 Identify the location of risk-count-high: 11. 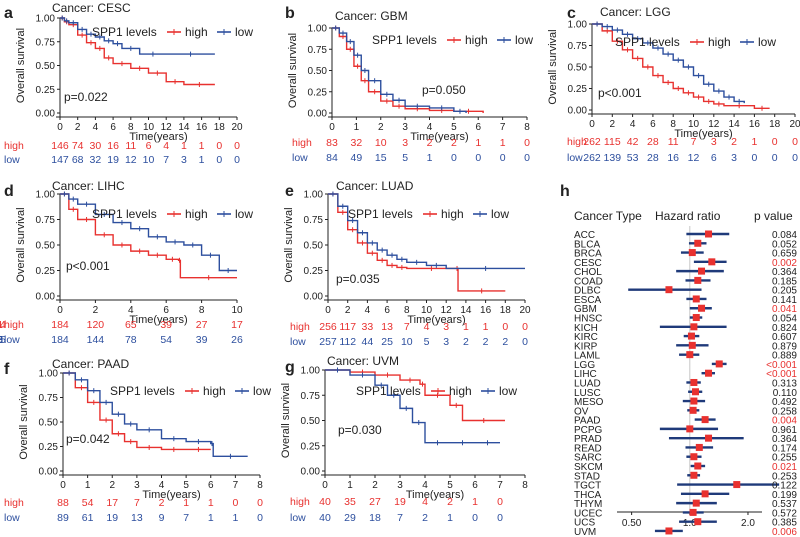
(673, 142).